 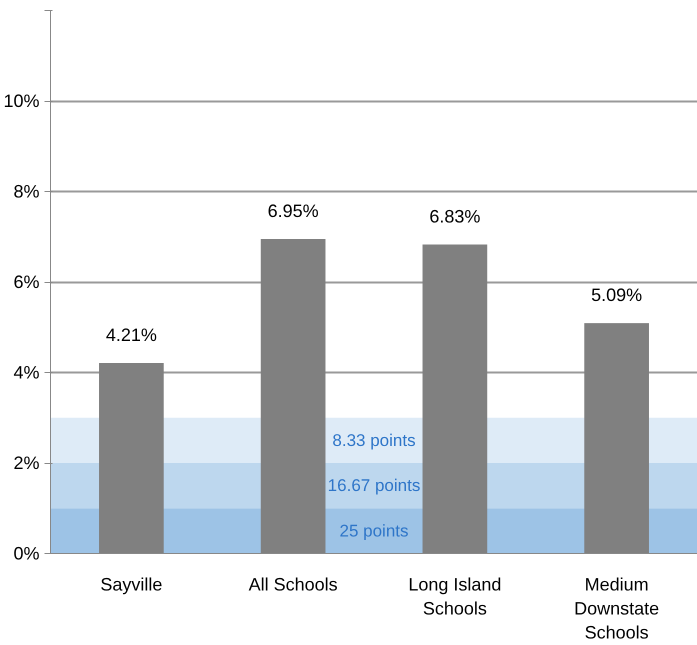 What do you see at coordinates (293, 211) in the screenshot?
I see `data-label: 6.95%` at bounding box center [293, 211].